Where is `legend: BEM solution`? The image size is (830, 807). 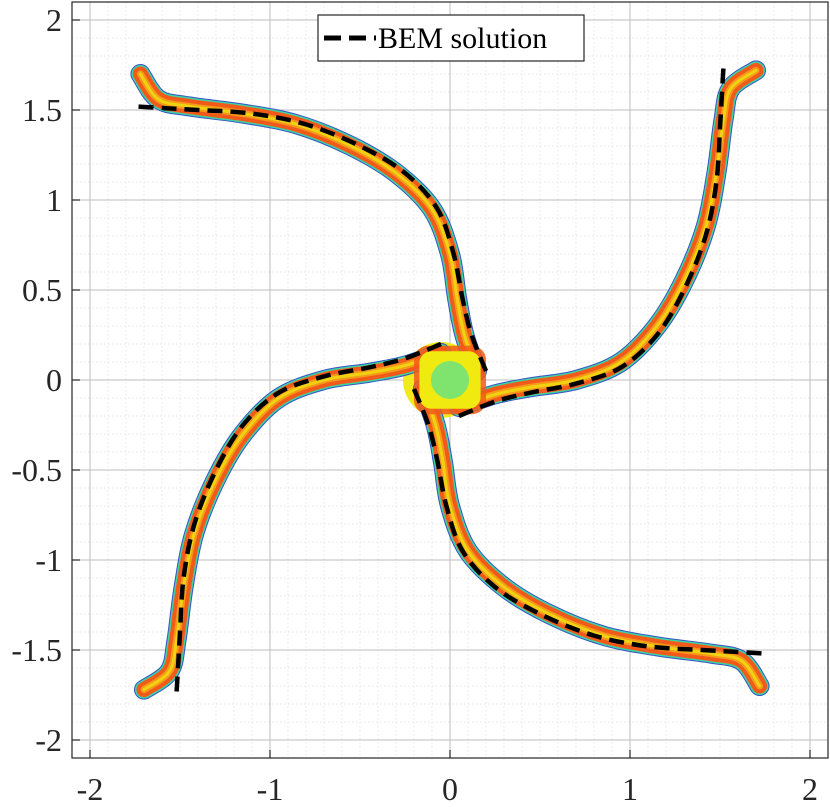
legend: BEM solution is located at coordinates (451, 38).